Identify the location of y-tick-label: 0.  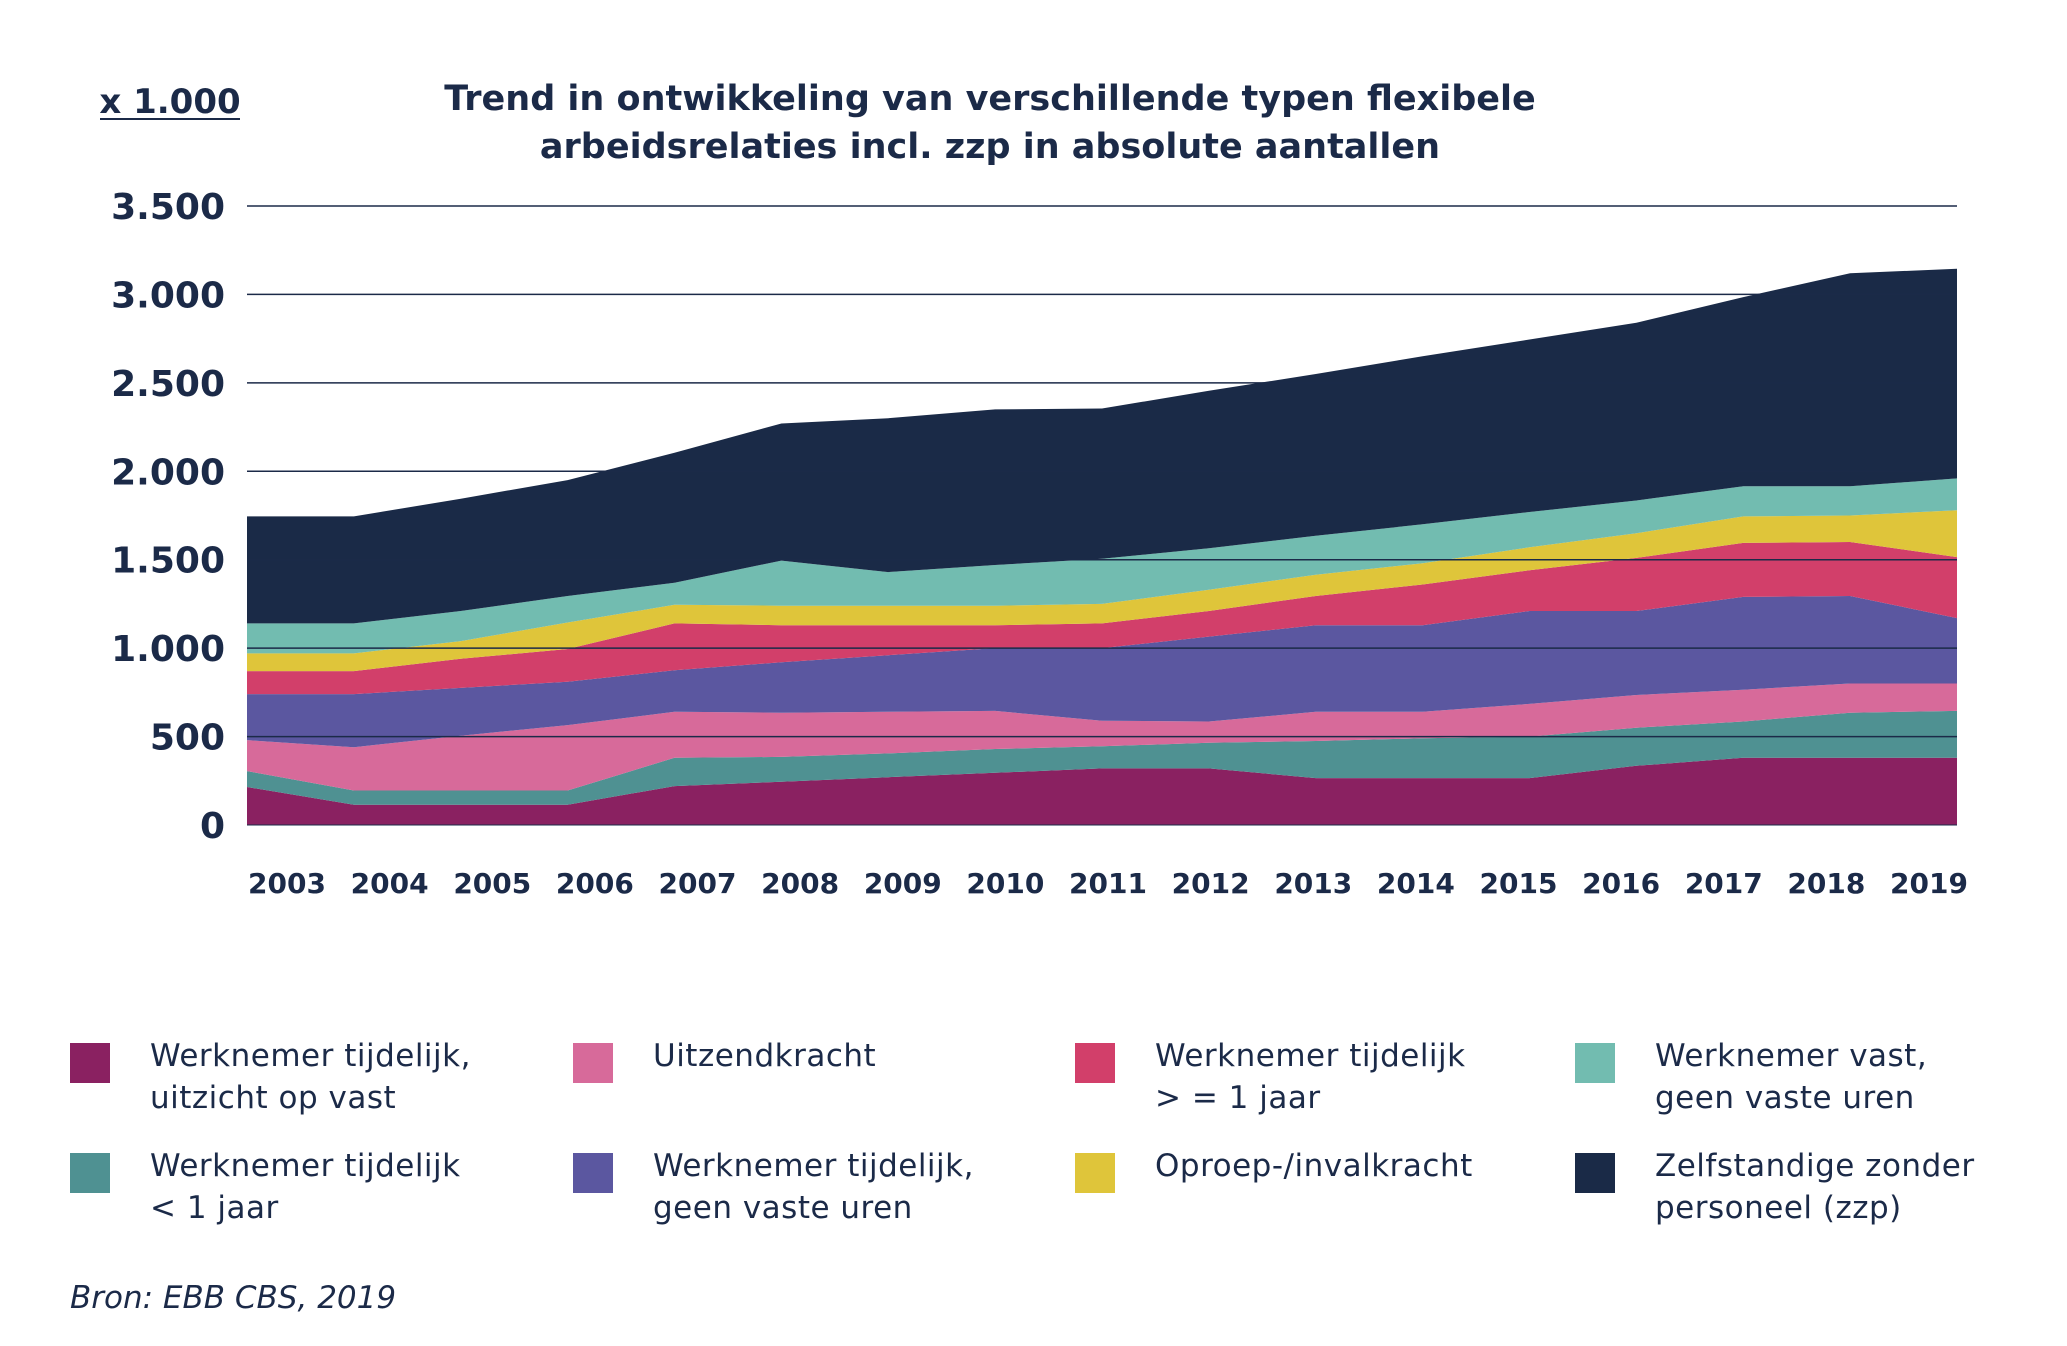
(212, 826).